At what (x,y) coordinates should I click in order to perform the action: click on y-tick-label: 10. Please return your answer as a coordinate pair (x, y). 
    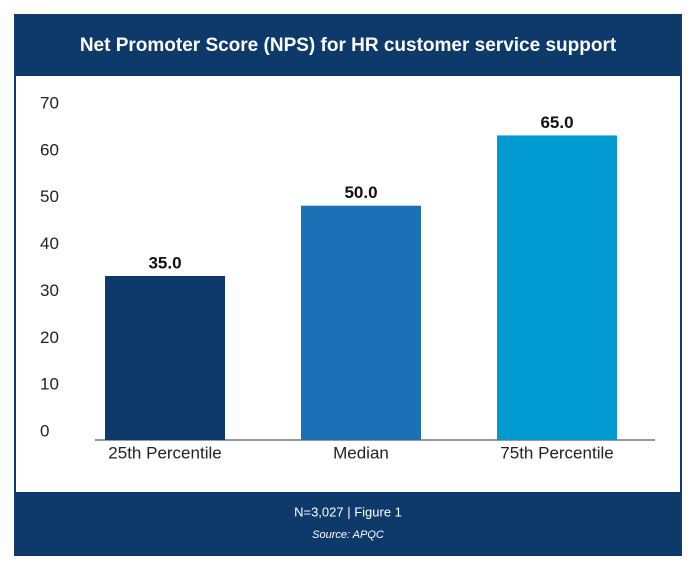
    Looking at the image, I should click on (49, 384).